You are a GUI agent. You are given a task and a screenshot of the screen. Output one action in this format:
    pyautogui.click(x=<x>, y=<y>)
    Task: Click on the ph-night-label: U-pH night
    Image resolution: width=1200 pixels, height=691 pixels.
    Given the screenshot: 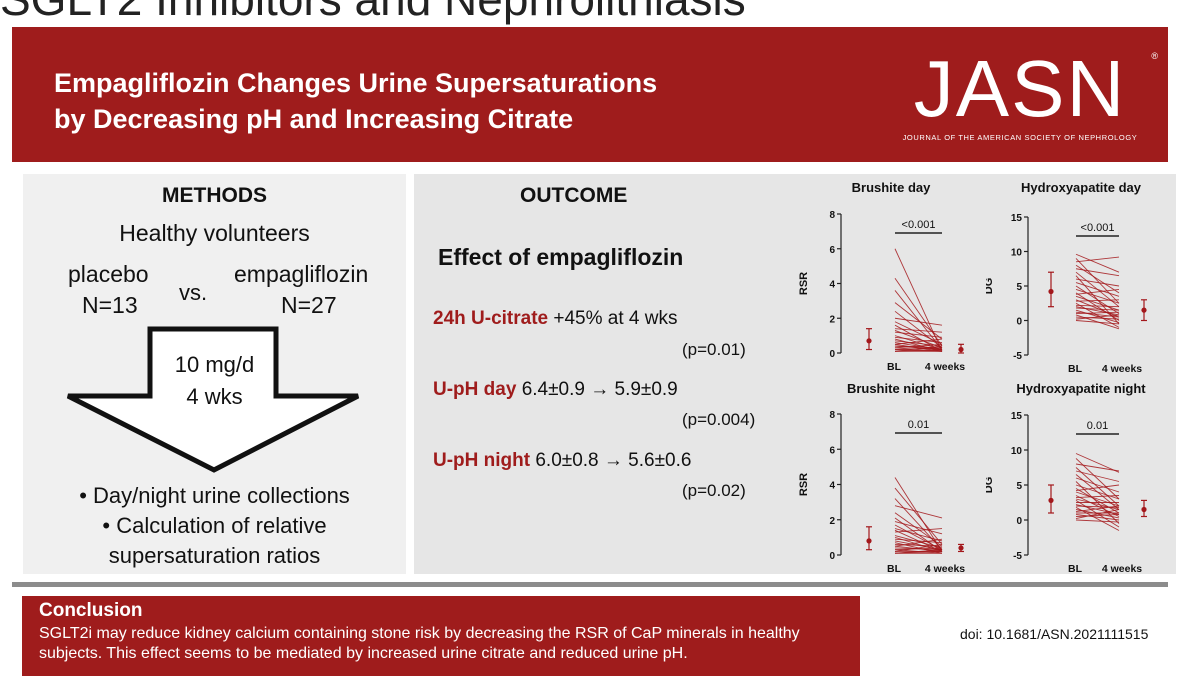 What is the action you would take?
    pyautogui.click(x=482, y=460)
    